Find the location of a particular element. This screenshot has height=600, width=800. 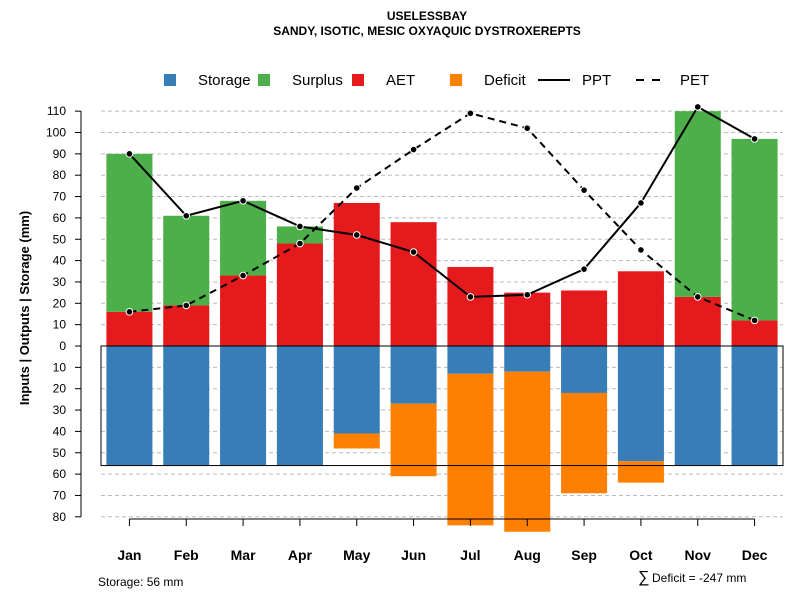

deficit-sum-symbol: ∑ is located at coordinates (643, 577).